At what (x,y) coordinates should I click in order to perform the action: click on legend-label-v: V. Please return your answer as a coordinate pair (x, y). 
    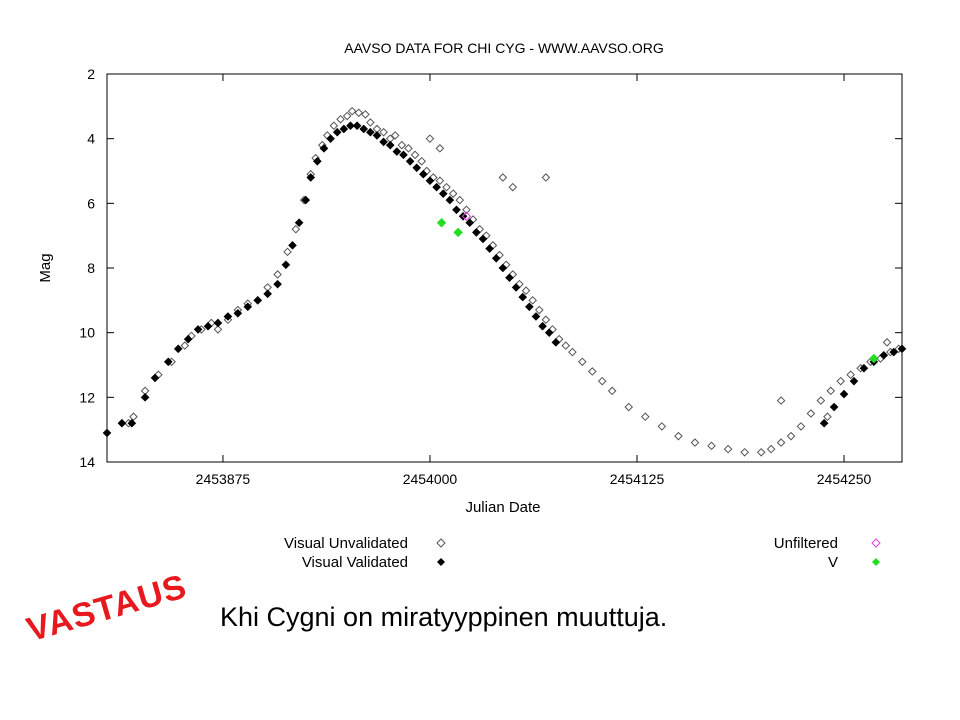
    Looking at the image, I should click on (833, 562).